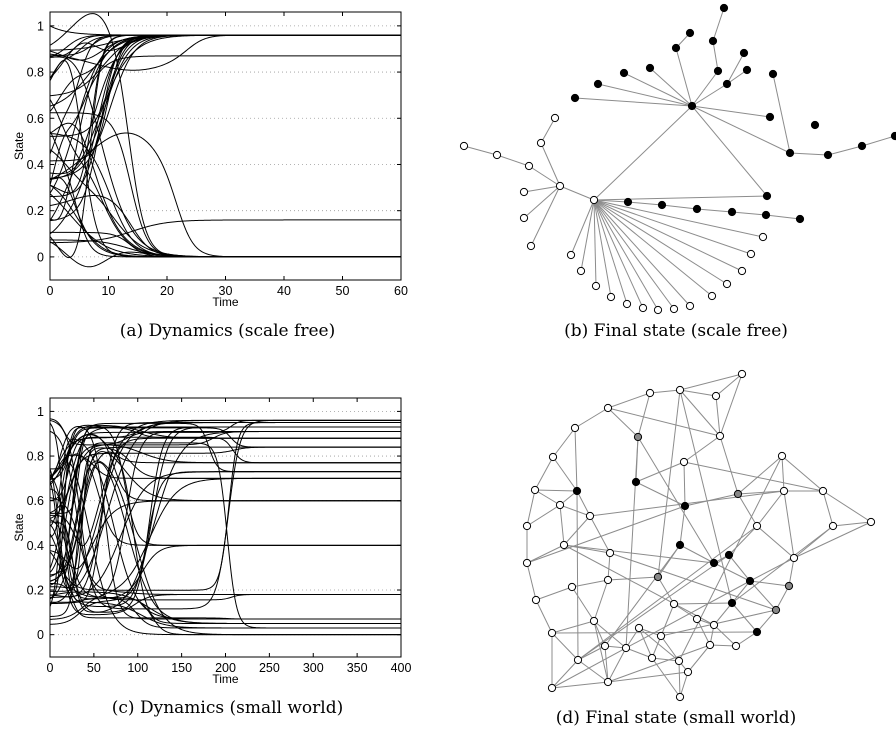 This screenshot has height=746, width=896. Describe the element at coordinates (137, 668) in the screenshot. I see `x-tick-label: 100` at that location.